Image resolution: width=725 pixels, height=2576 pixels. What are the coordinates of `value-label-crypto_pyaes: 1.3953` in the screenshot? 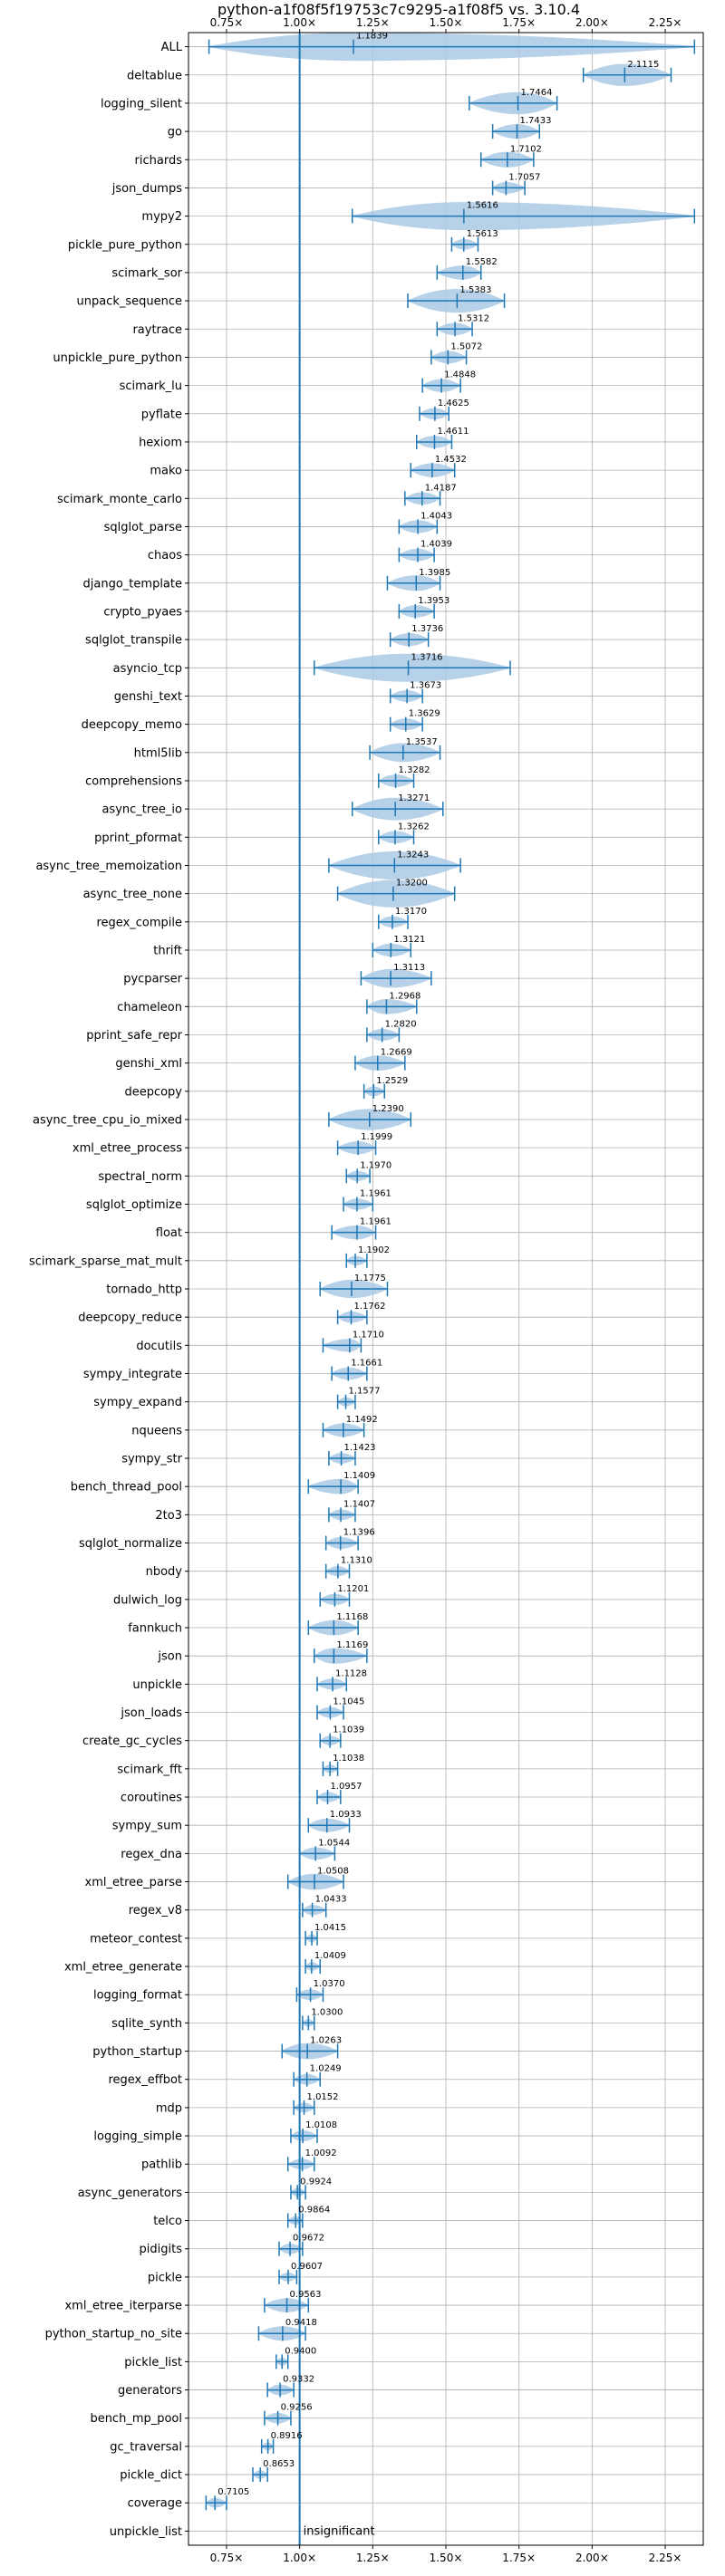 It's located at (434, 601).